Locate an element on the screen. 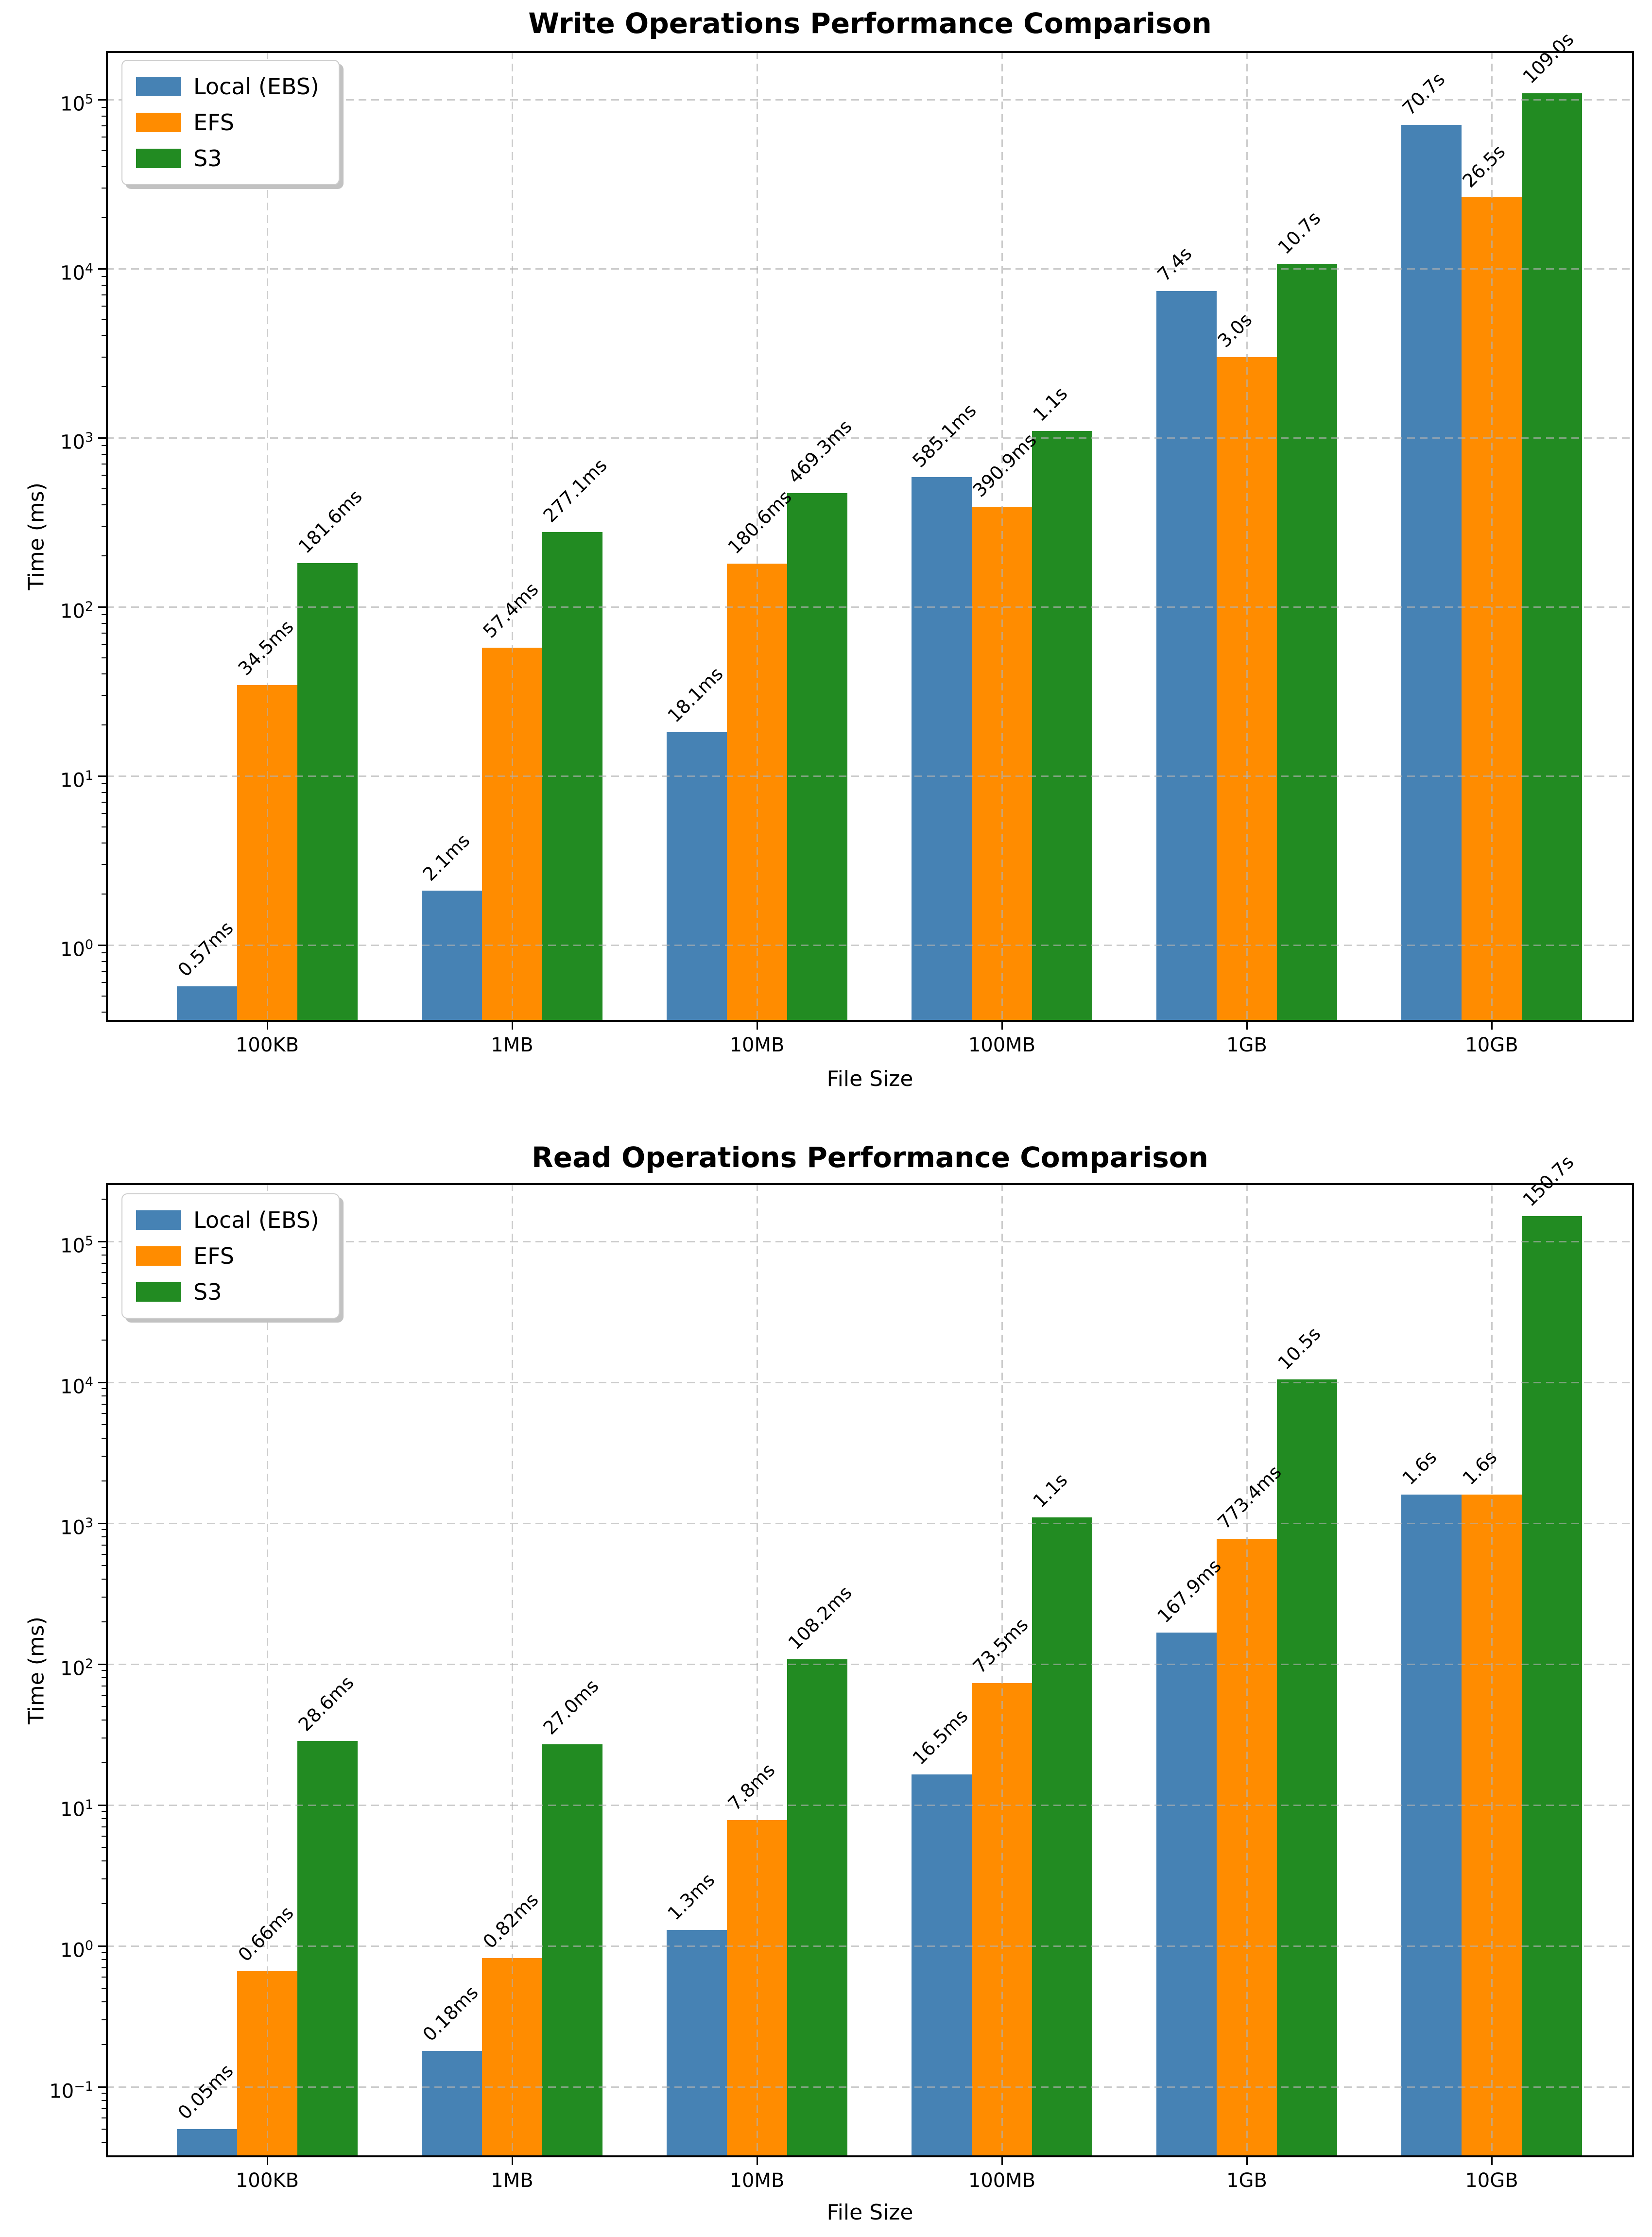 The height and width of the screenshot is (2237, 1652). legend-label: EFS is located at coordinates (214, 1256).